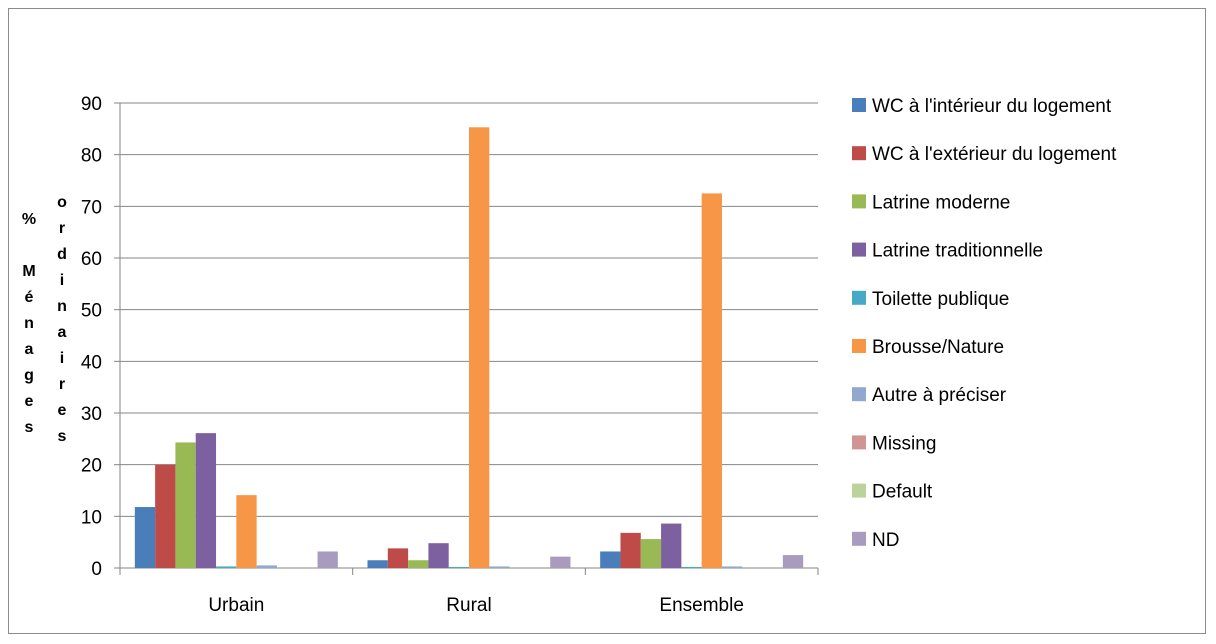 The image size is (1216, 644). I want to click on legend-label: Autre à préciser, so click(939, 395).